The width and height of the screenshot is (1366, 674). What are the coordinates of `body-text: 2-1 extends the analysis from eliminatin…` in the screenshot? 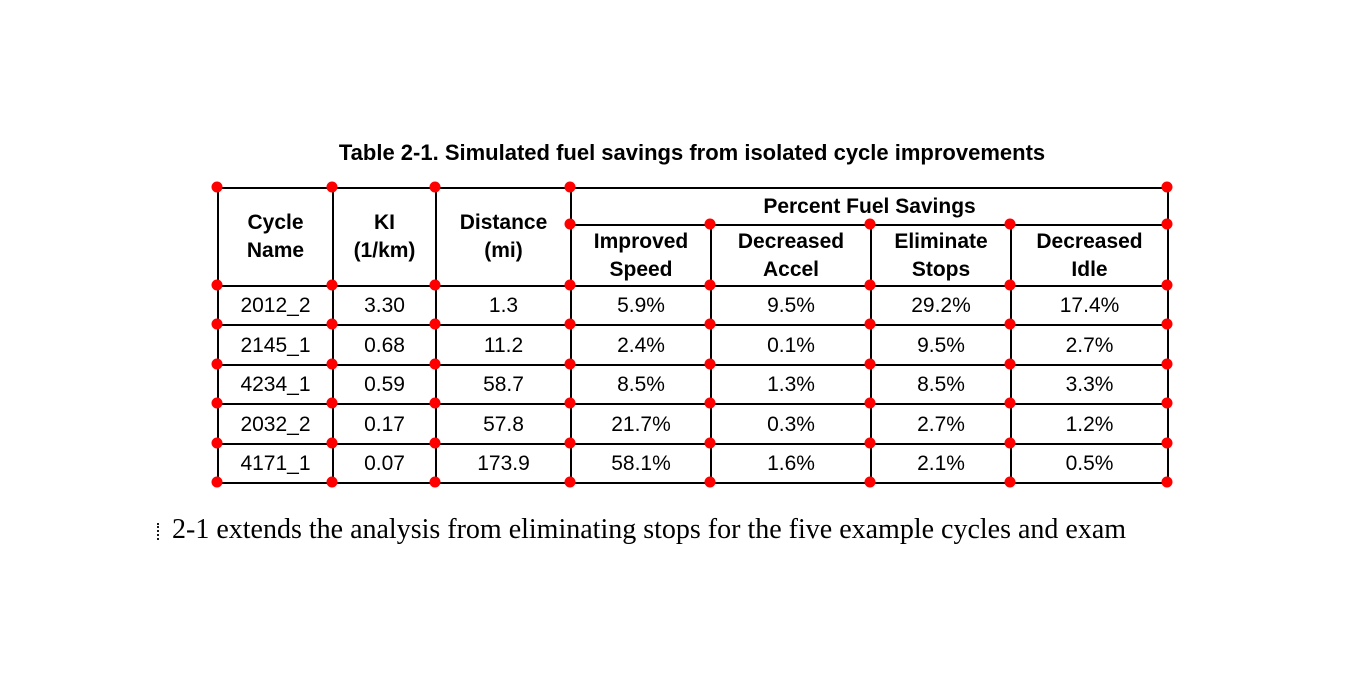 It's located at (649, 529).